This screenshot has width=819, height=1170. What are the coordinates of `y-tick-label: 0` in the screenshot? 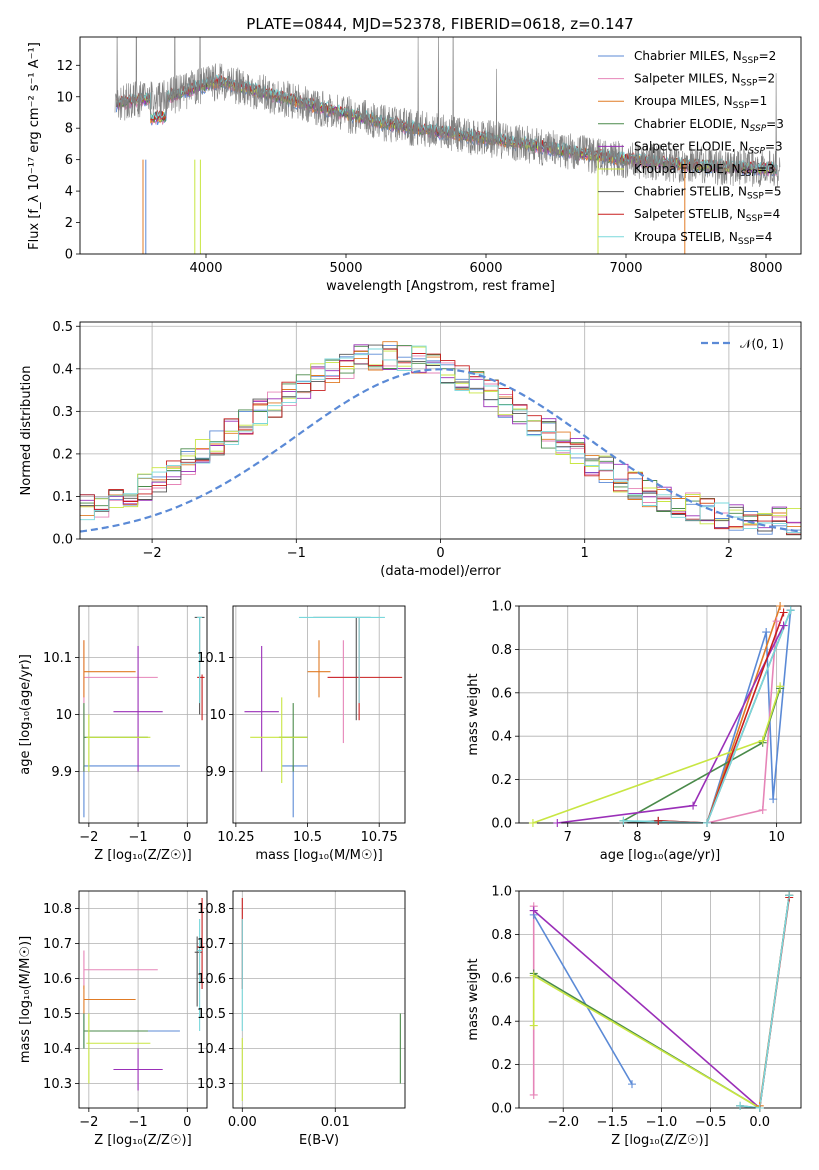 It's located at (69, 255).